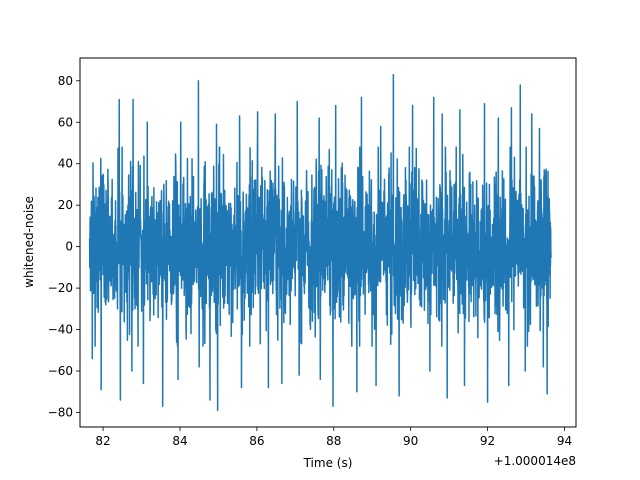 Image resolution: width=640 pixels, height=480 pixels. What do you see at coordinates (64, 246) in the screenshot?
I see `y-axis: −80 −60 −40 −20 0 20 40 60 80` at bounding box center [64, 246].